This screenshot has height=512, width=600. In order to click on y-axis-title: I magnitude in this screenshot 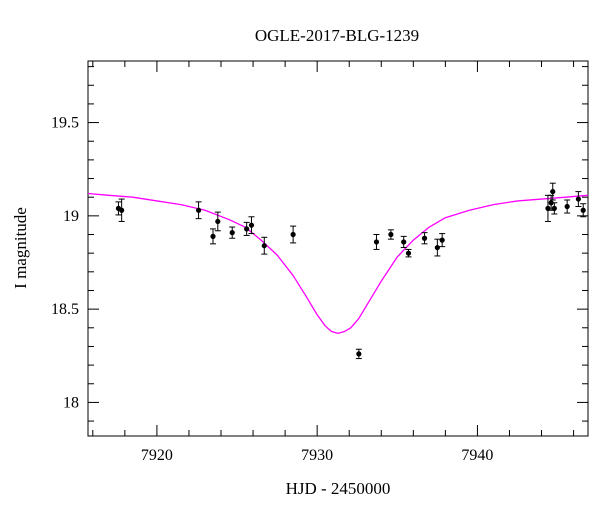, I will do `click(20, 248)`.